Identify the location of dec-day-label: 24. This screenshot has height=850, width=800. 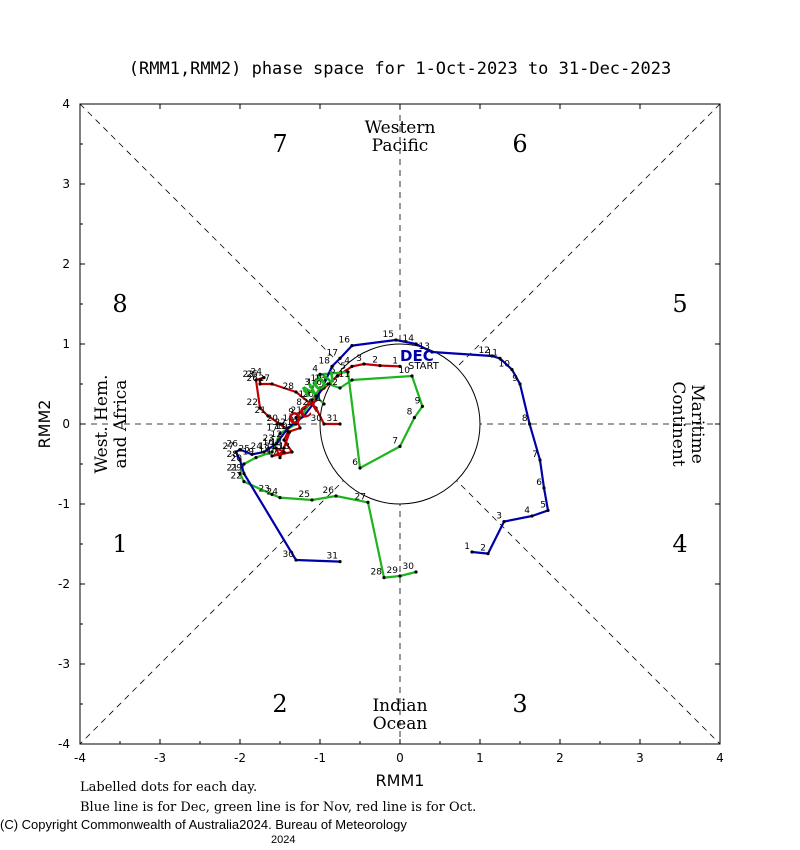
(257, 447).